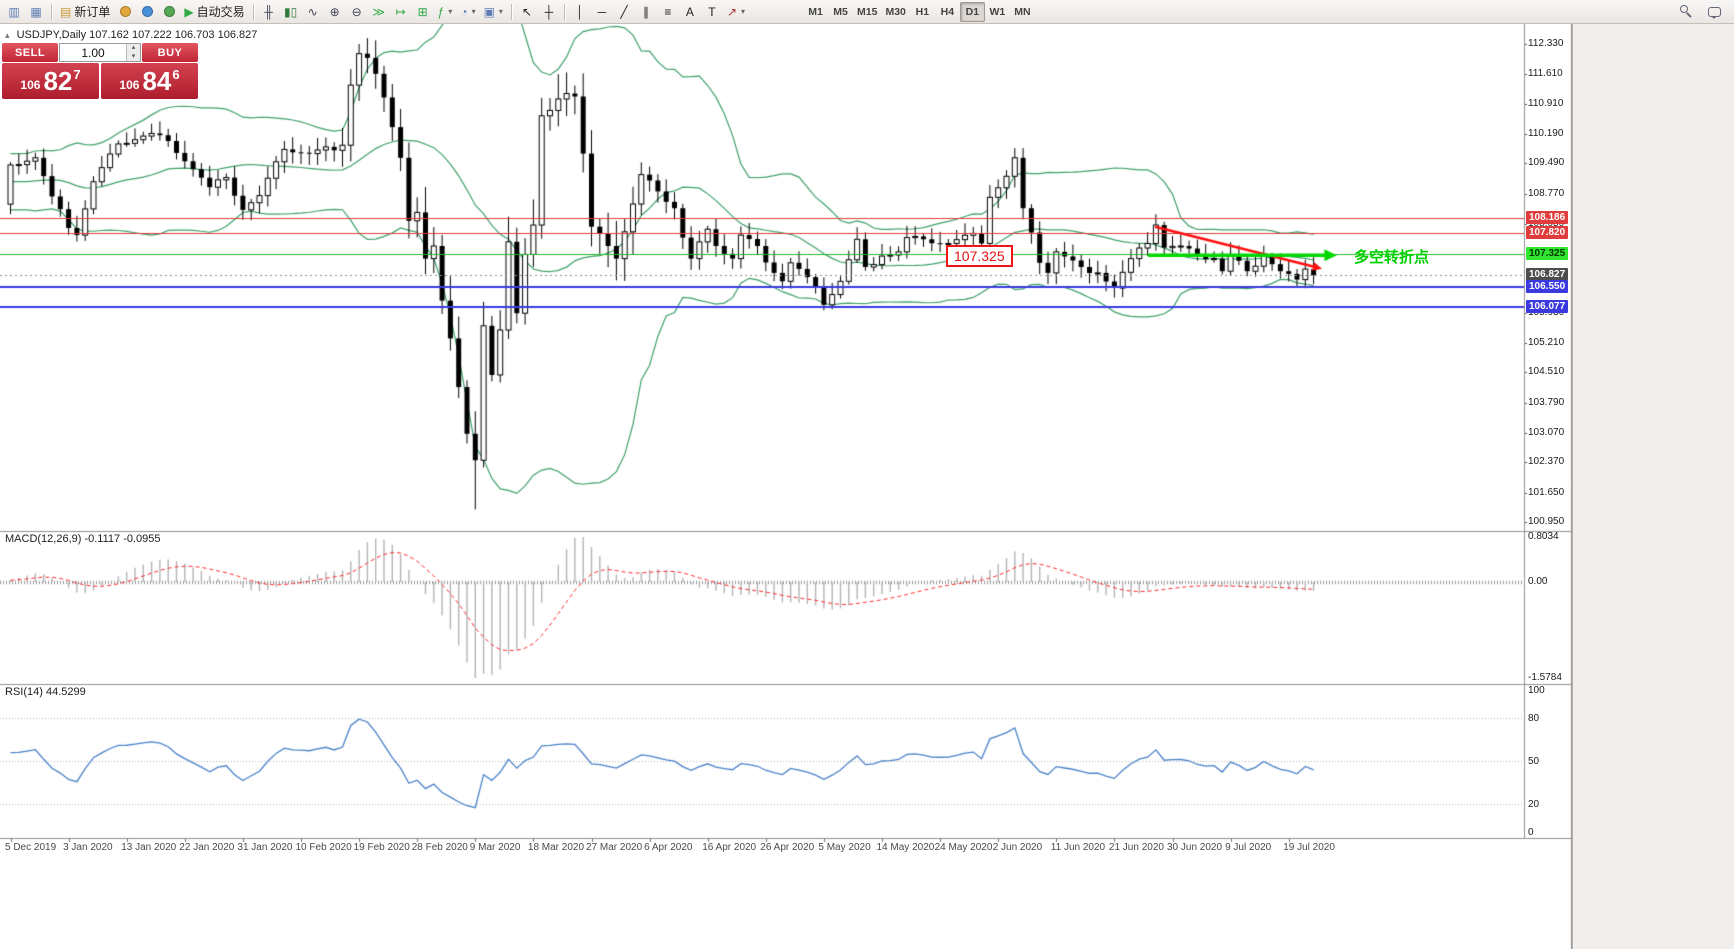 This screenshot has height=949, width=1734. I want to click on bid-price-display: 106 82 7, so click(50, 81).